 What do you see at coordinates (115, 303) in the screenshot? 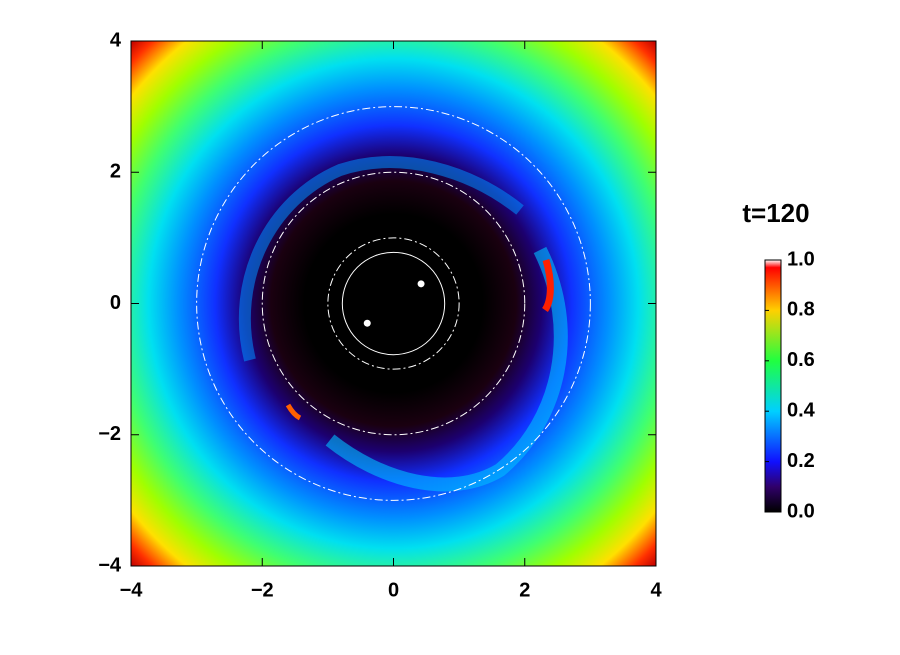
I see `y-tick-label: 0` at bounding box center [115, 303].